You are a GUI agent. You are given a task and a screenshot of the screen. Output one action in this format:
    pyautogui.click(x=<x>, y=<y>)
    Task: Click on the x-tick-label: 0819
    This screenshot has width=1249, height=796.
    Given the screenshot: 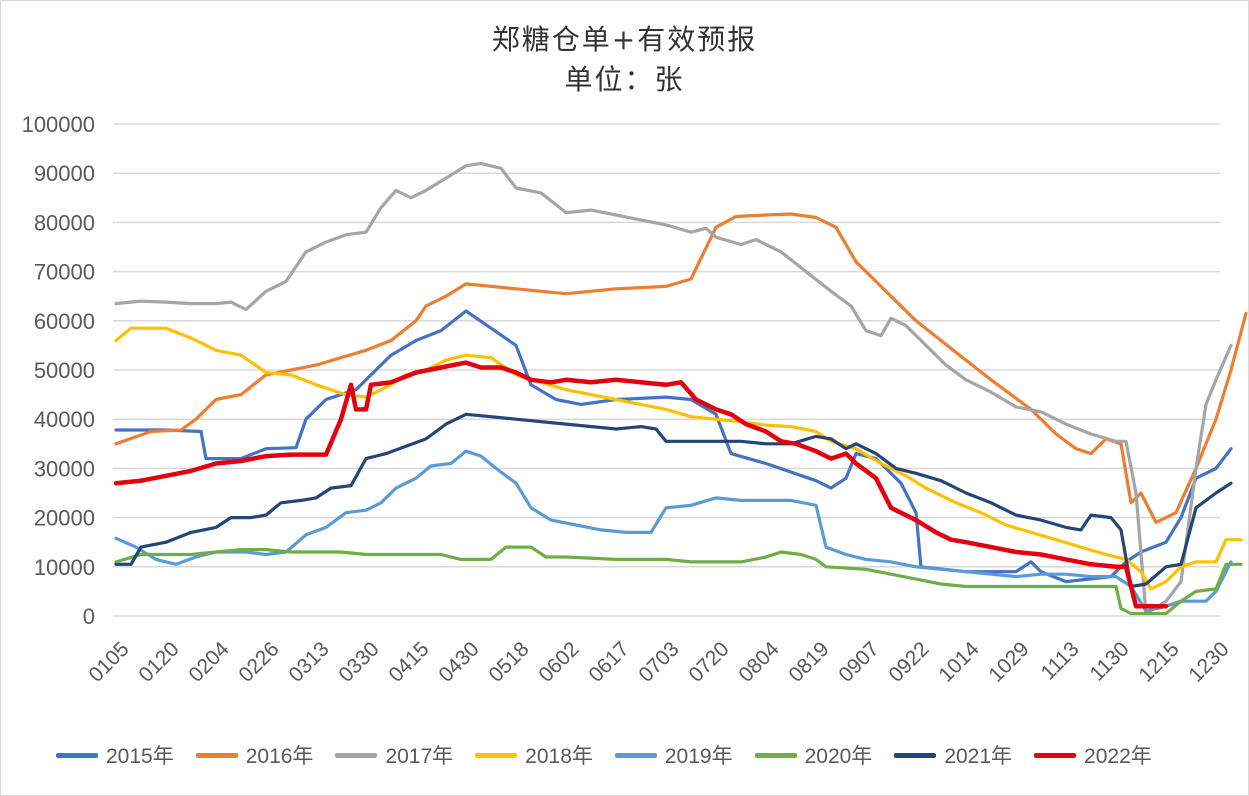 What is the action you would take?
    pyautogui.click(x=808, y=661)
    